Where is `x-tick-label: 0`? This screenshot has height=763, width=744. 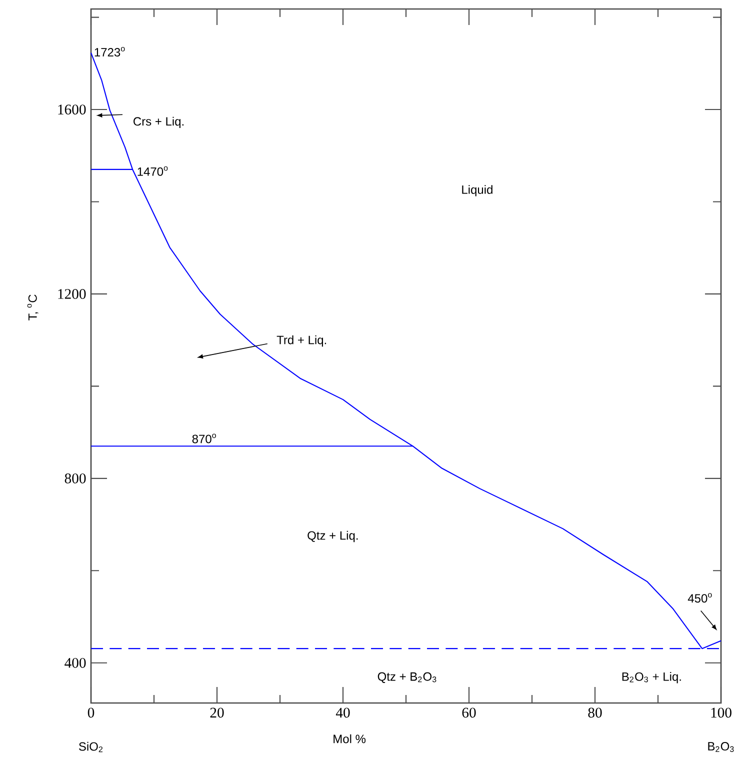 x-tick-label: 0 is located at coordinates (91, 713).